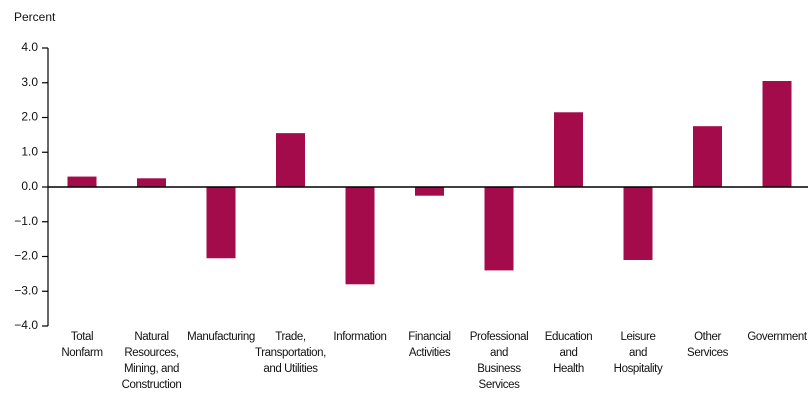 This screenshot has width=808, height=408. Describe the element at coordinates (26, 221) in the screenshot. I see `y-tick-label: −1.0` at that location.